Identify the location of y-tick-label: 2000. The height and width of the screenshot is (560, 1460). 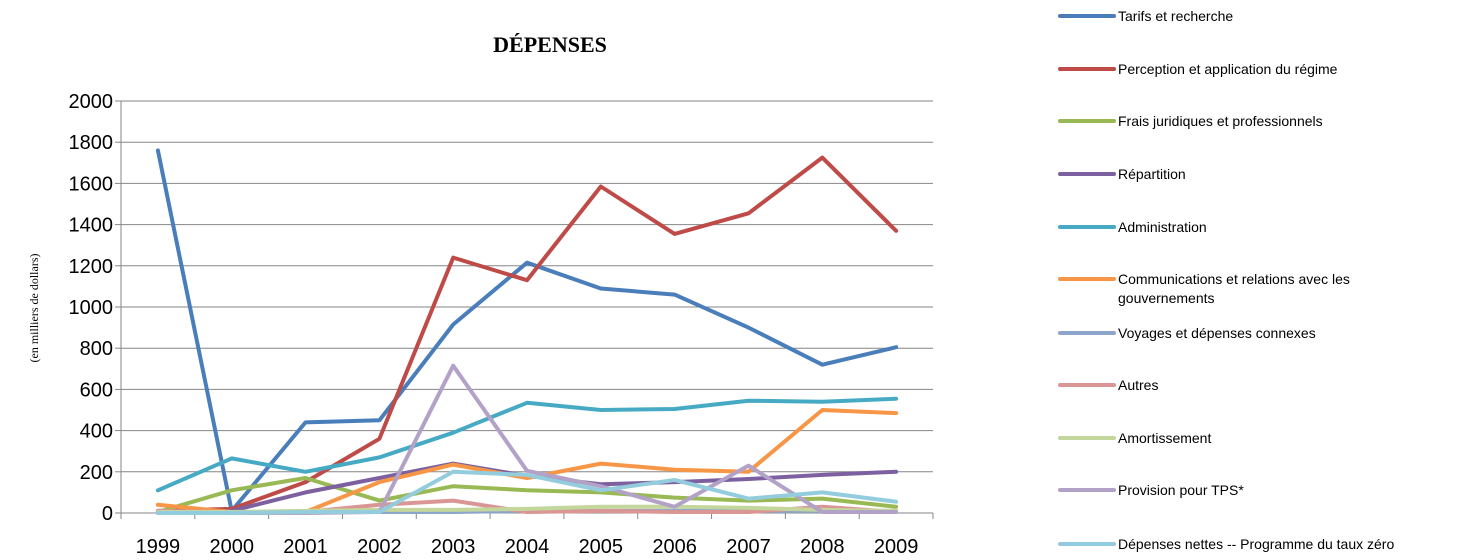
(91, 102).